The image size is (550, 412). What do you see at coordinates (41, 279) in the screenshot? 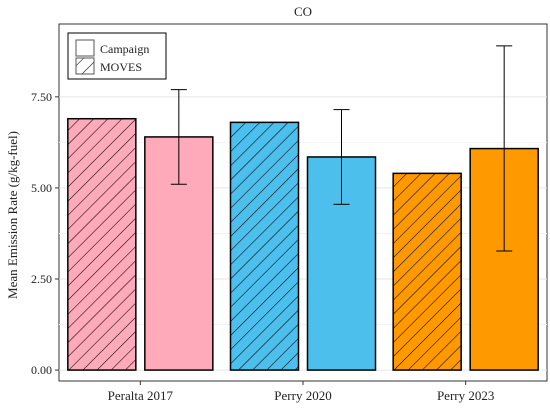
I see `y-tick-label: 2.50` at bounding box center [41, 279].